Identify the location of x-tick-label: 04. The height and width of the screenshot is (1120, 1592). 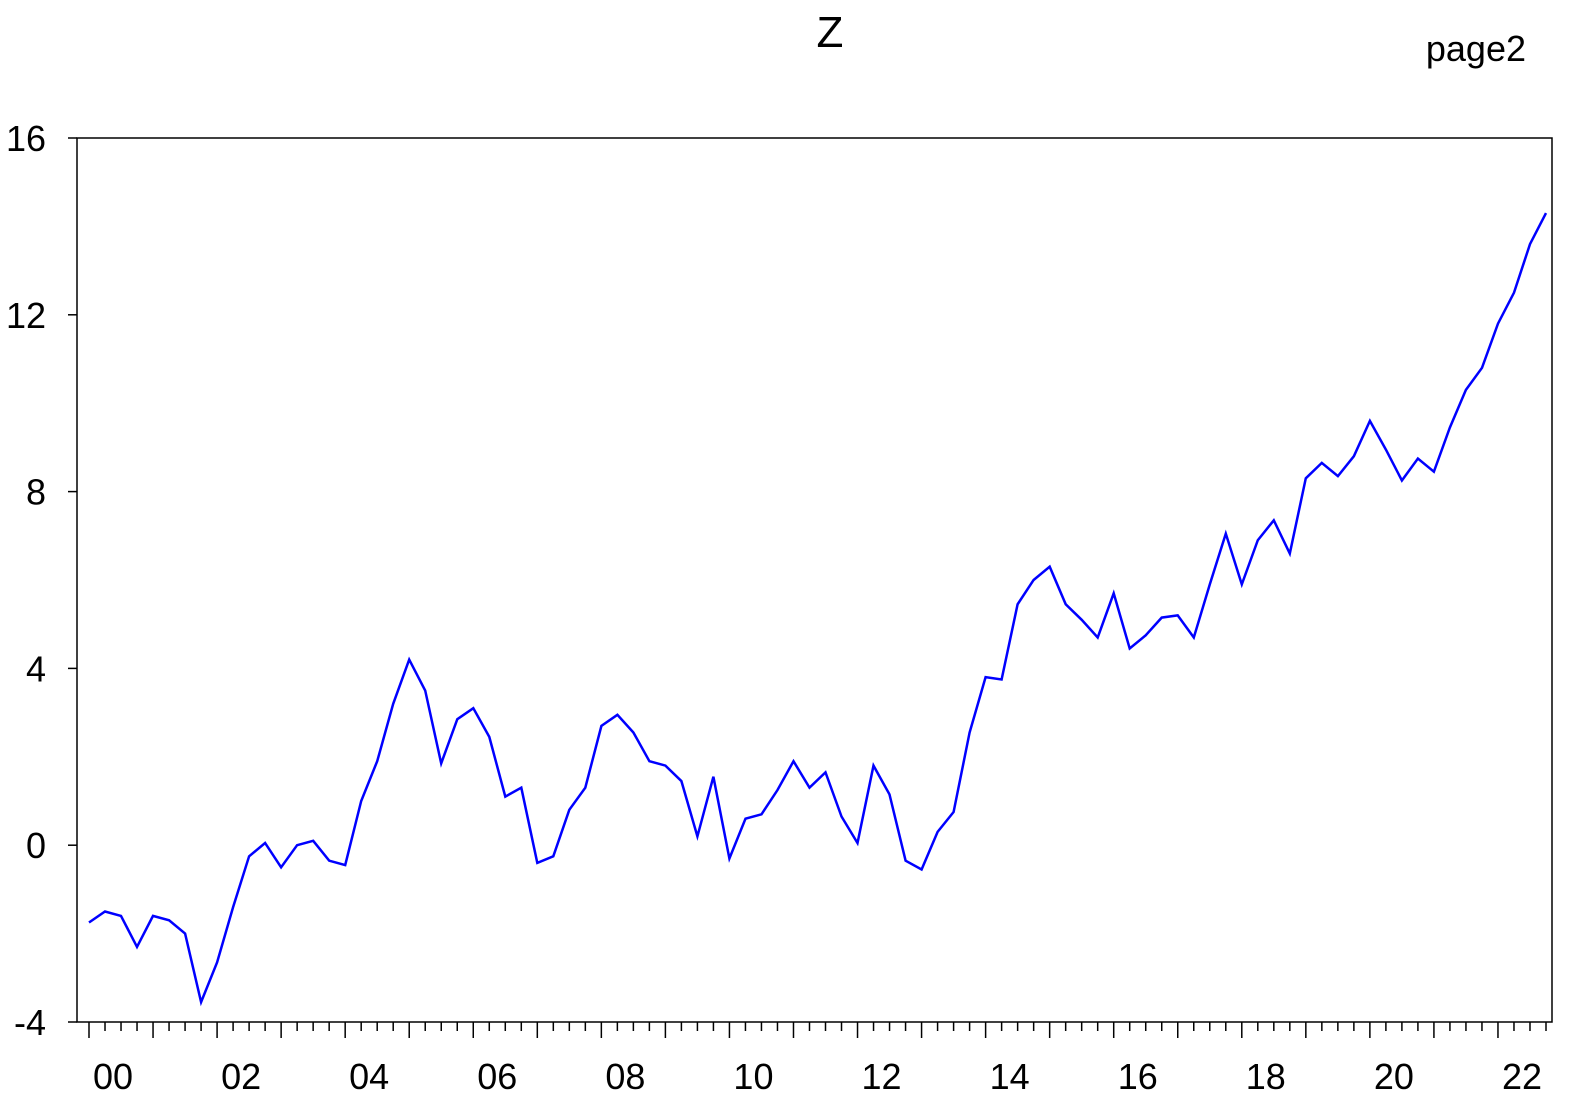
(369, 1076).